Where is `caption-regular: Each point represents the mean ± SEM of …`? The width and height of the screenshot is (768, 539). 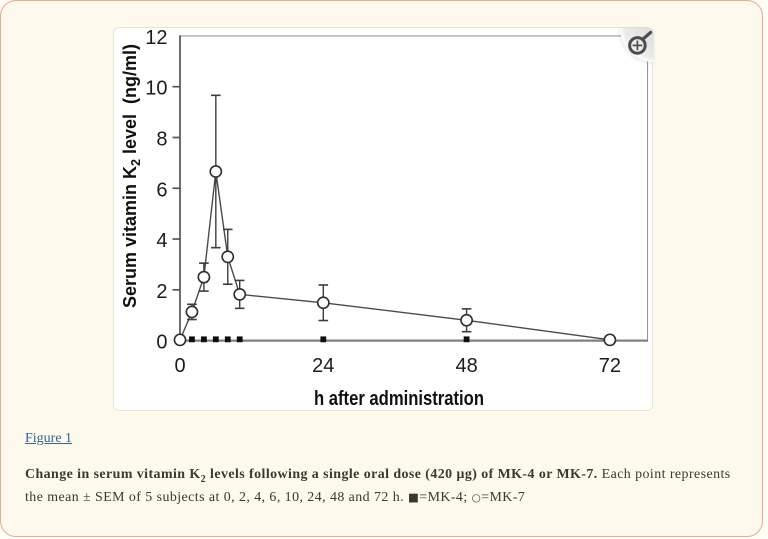
caption-regular: Each point represents the mean ± SEM of … is located at coordinates (378, 486).